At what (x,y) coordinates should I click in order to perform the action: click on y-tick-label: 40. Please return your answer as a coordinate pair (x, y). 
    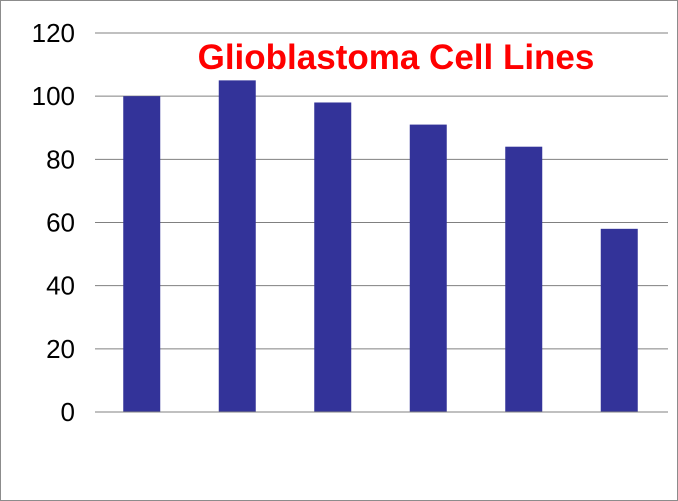
    Looking at the image, I should click on (60, 286).